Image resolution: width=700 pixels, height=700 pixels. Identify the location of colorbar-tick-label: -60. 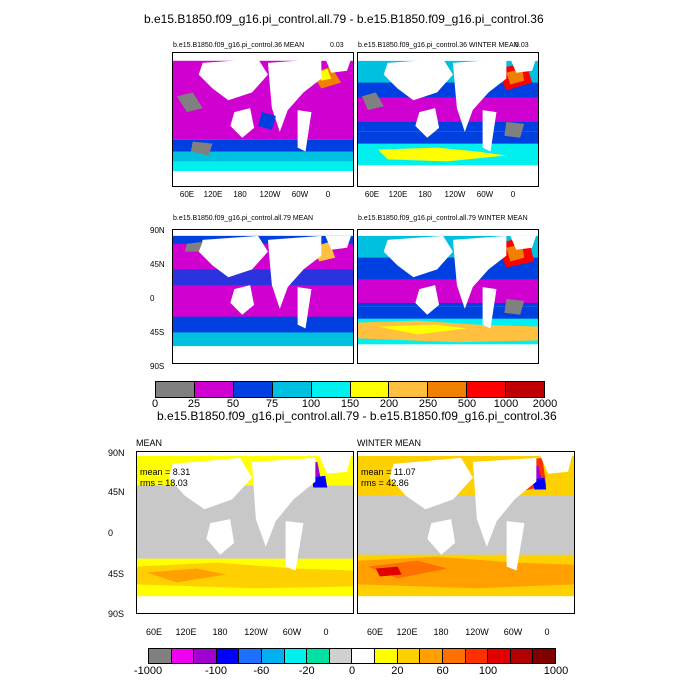
(261, 671).